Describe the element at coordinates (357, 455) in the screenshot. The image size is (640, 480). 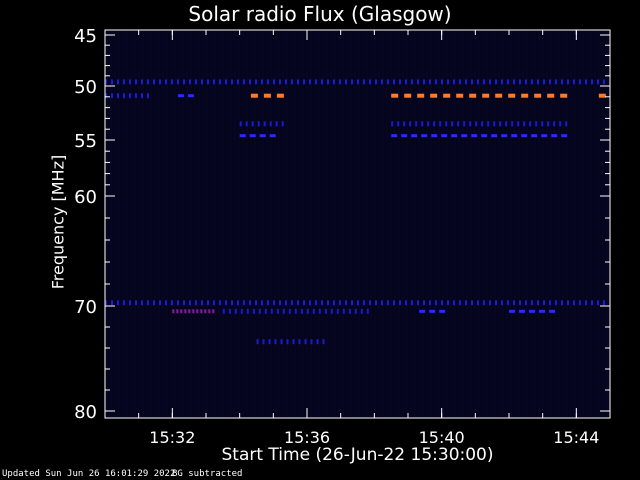
I see `x-axis-label: Start Time (26-Jun-22 15:30:00)` at that location.